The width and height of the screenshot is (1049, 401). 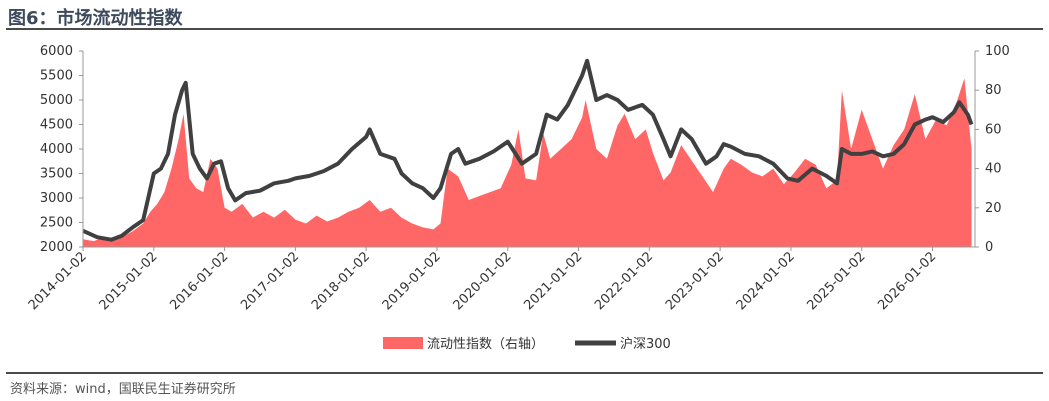 I want to click on legend-swatch-liquidity, so click(x=403, y=343).